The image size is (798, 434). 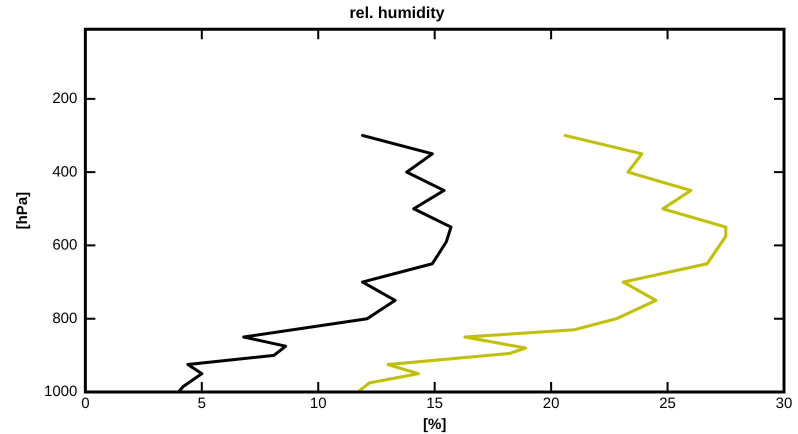 I want to click on x-tick-label: 0, so click(x=85, y=403).